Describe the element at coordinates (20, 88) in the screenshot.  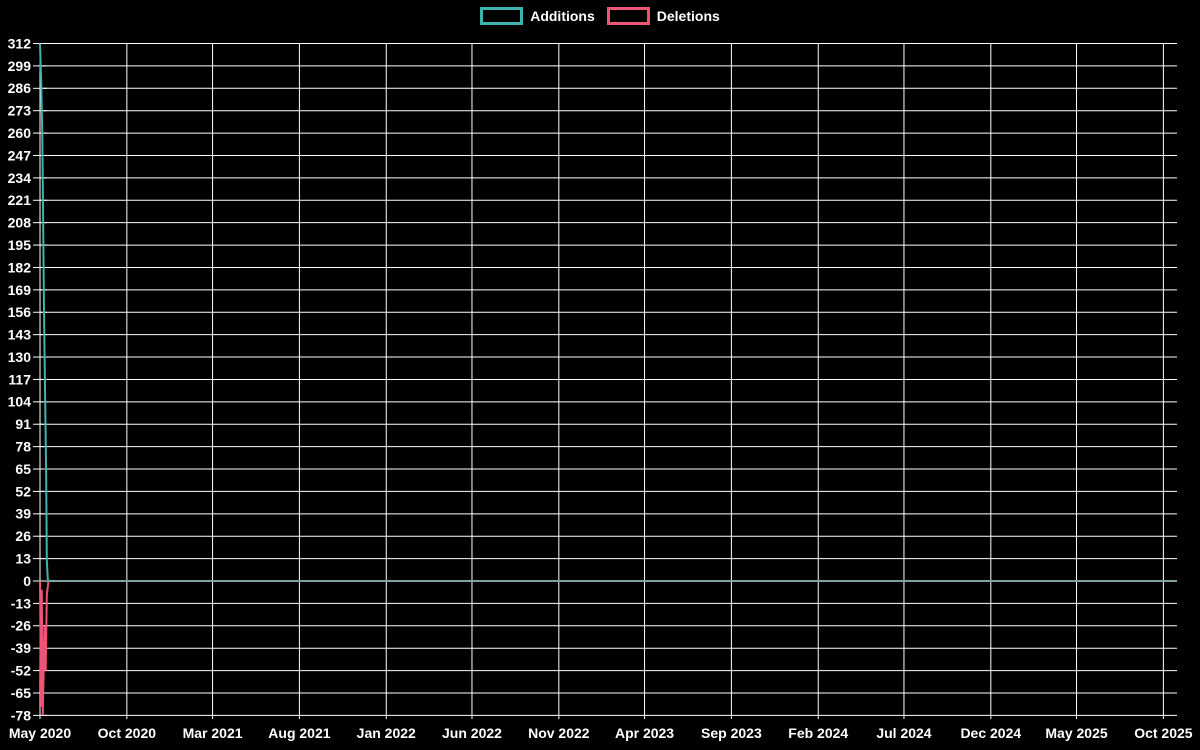
I see `y-axis-label: 286` at that location.